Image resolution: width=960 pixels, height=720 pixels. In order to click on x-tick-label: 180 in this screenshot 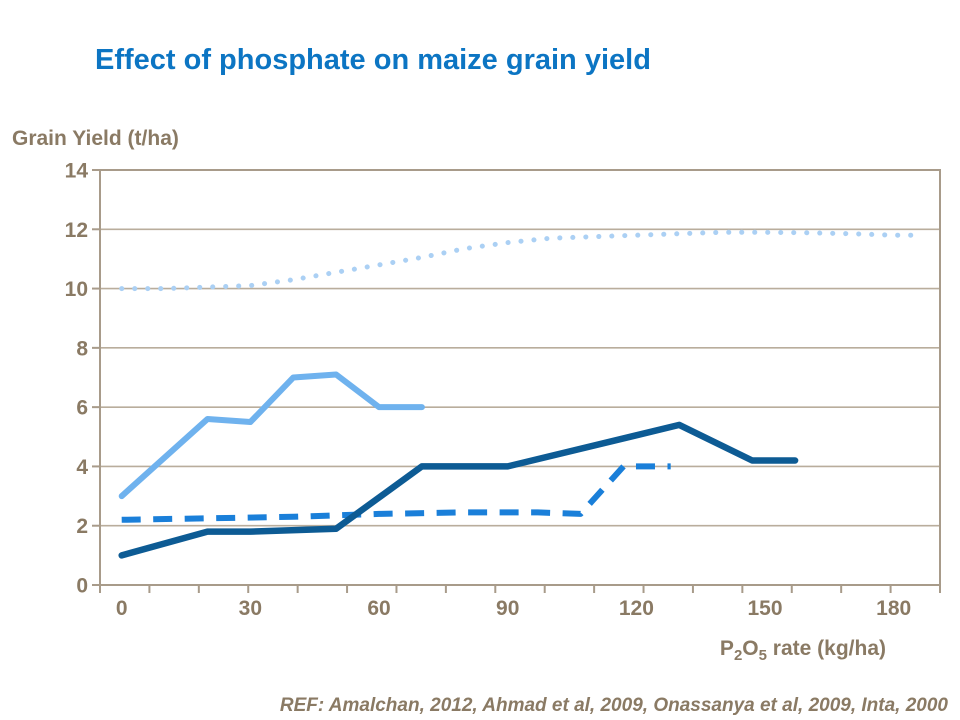, I will do `click(893, 608)`.